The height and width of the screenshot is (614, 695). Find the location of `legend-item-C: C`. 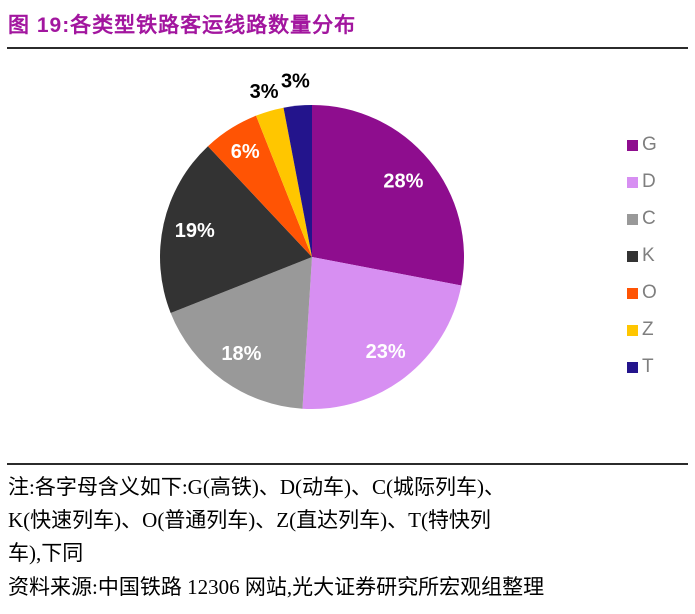

legend-item-C: C is located at coordinates (642, 219).